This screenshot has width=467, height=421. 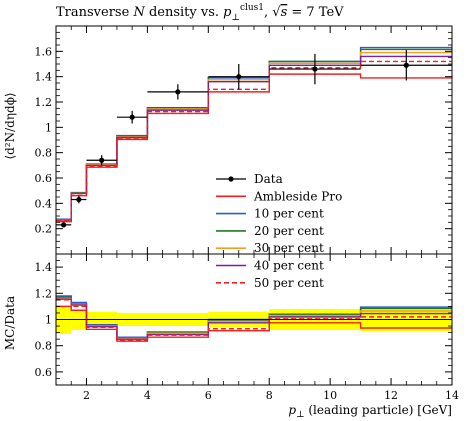 I want to click on y-tick-label: 1, so click(x=48, y=127).